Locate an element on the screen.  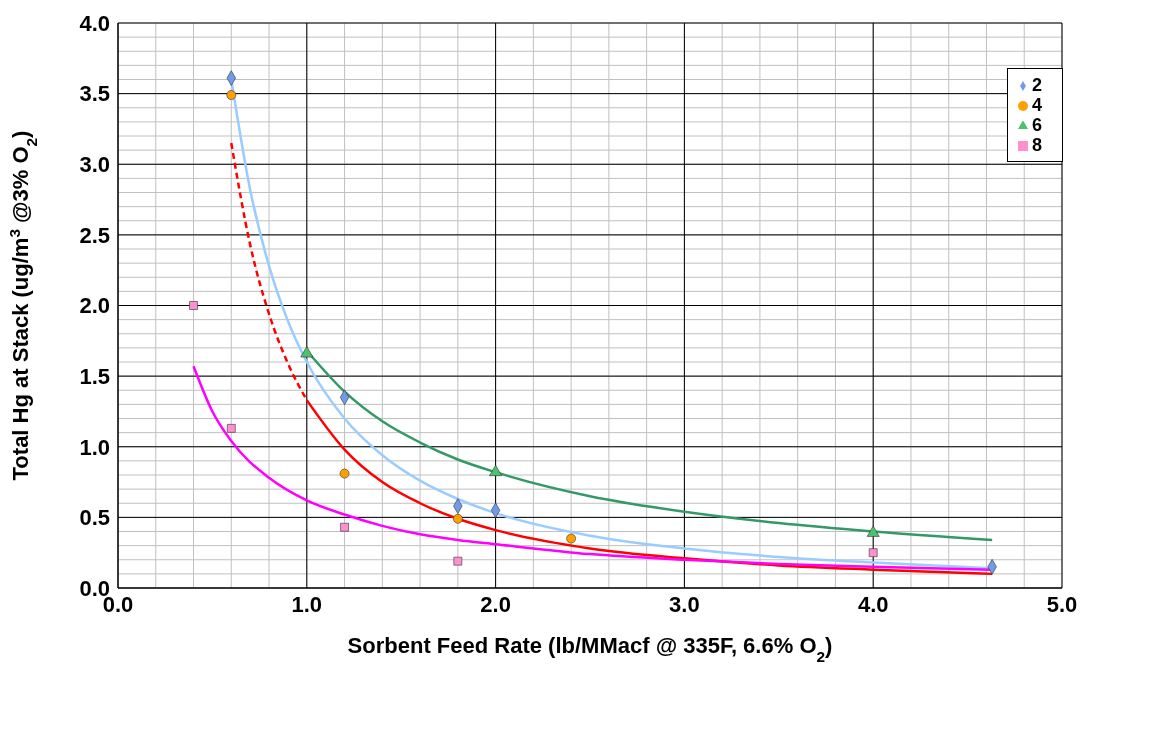
legend-label: 6 is located at coordinates (1036, 125).